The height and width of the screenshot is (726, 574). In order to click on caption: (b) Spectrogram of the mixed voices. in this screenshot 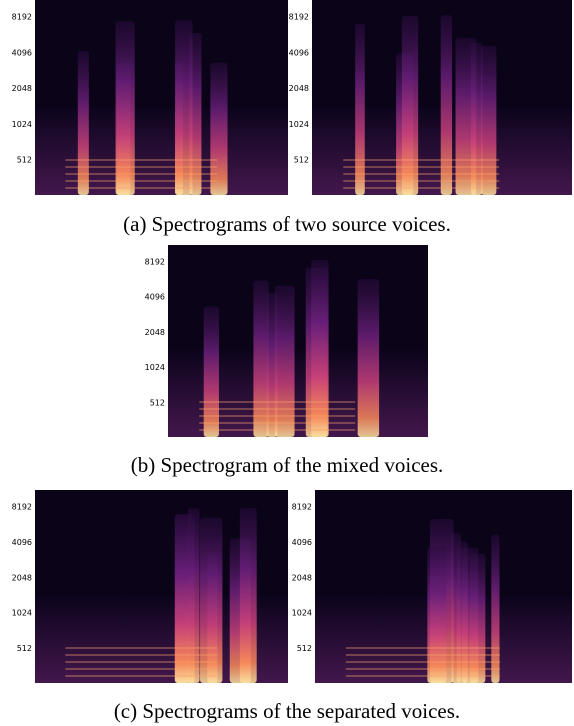, I will do `click(287, 465)`.